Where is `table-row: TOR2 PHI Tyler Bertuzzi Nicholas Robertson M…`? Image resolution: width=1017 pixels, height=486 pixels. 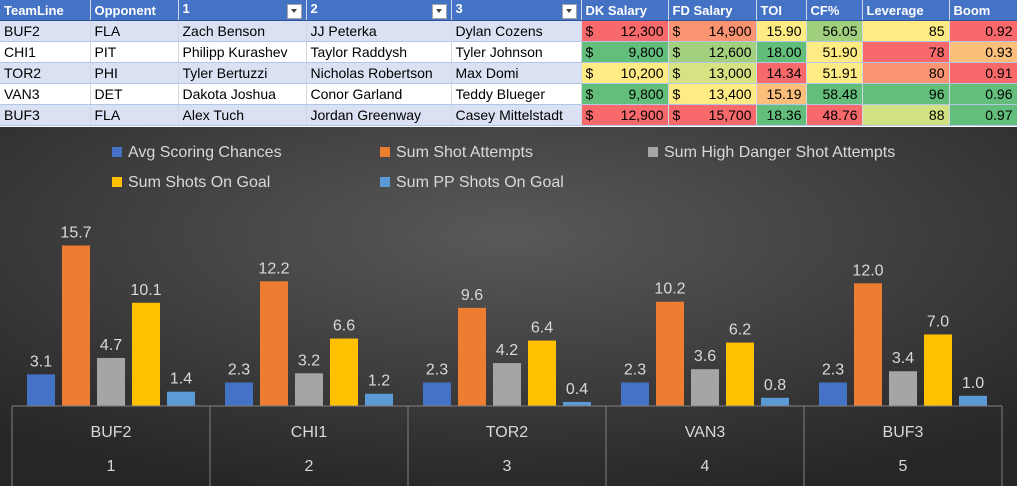
table-row: TOR2 PHI Tyler Bertuzzi Nicholas Robertson M… is located at coordinates (508, 73).